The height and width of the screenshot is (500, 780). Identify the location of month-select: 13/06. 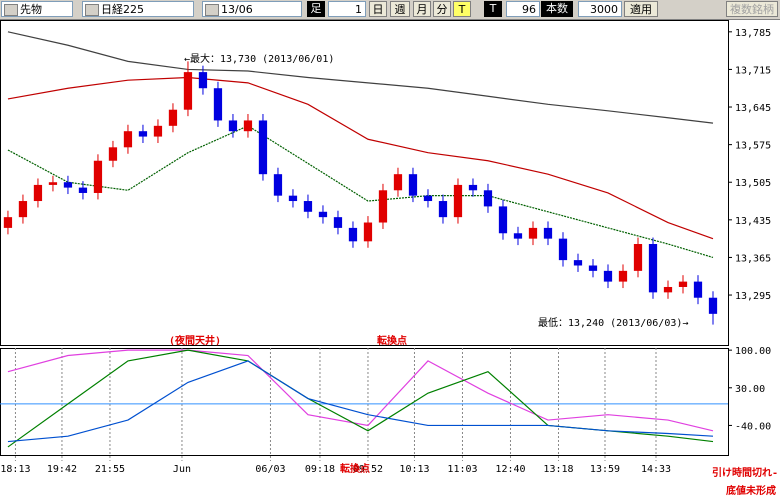
(252, 9).